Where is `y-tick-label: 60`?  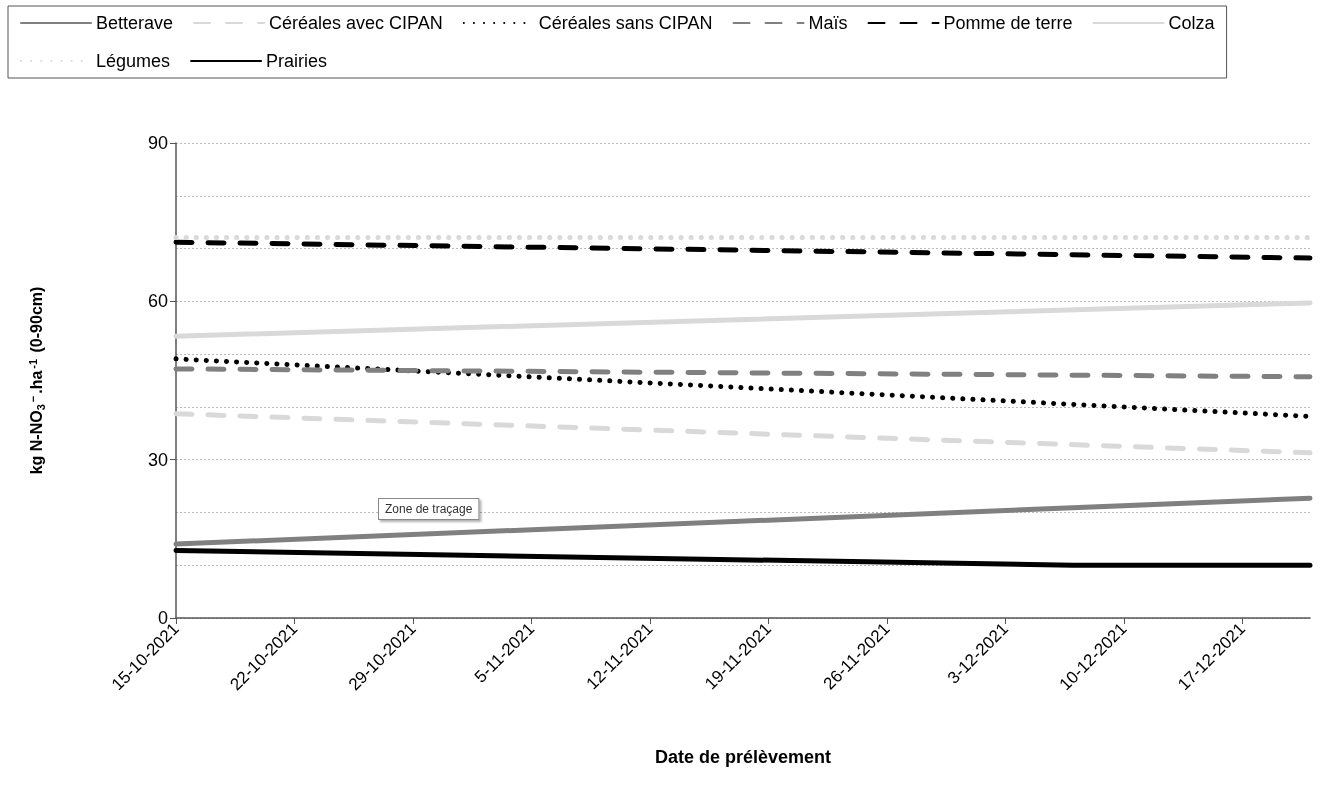 y-tick-label: 60 is located at coordinates (157, 301).